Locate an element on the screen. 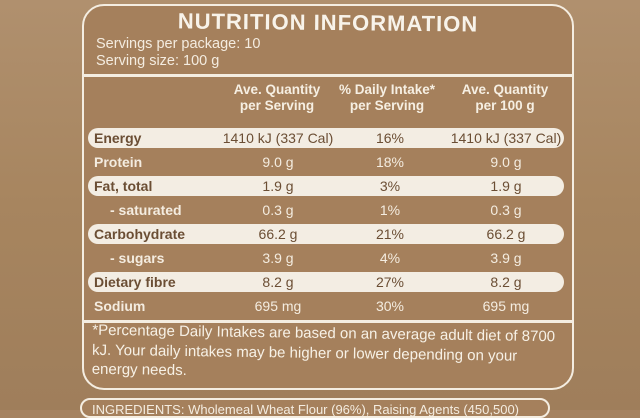  daily-intake-value: 30% is located at coordinates (390, 306).